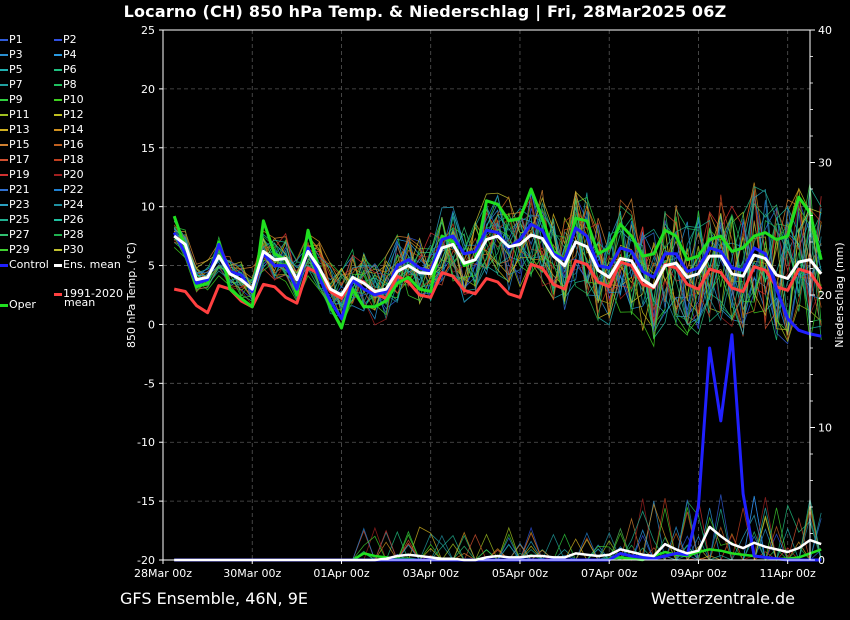 The width and height of the screenshot is (850, 620). I want to click on left-tick-label: 0, so click(151, 324).